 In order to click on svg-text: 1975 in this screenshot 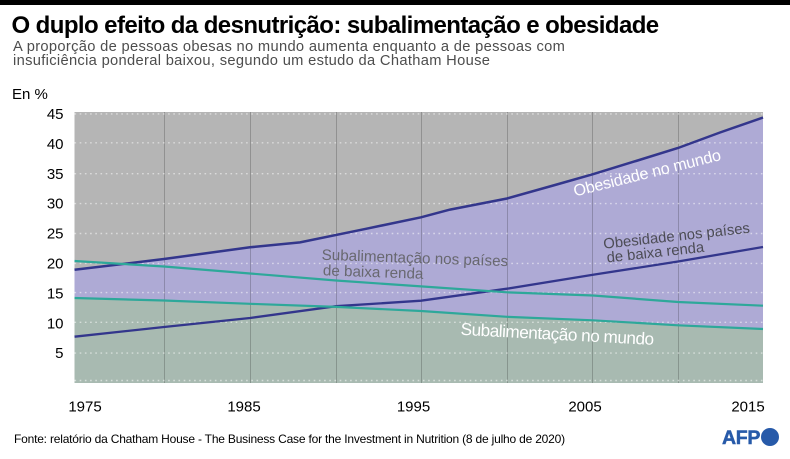, I will do `click(84, 407)`.